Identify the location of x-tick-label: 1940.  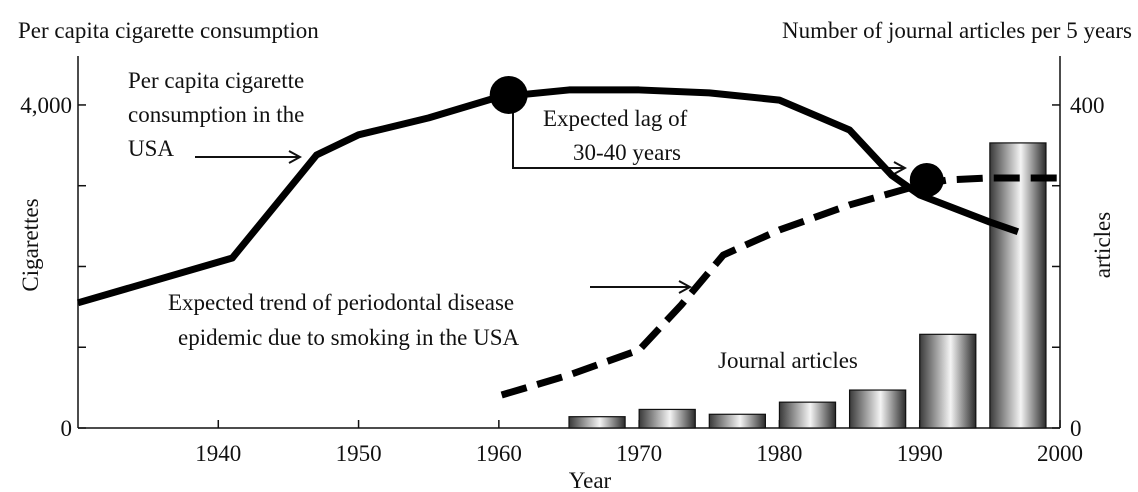
(218, 453).